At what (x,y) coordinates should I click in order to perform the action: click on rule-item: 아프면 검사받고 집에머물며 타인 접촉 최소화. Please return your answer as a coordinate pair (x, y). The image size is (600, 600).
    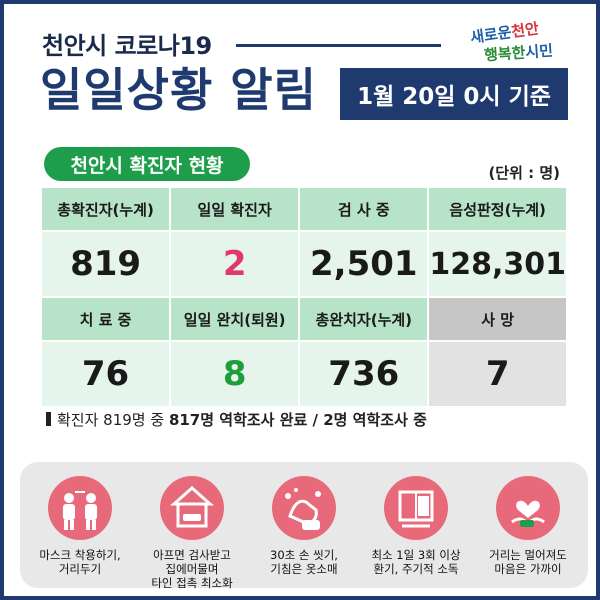
    Looking at the image, I should click on (192, 533).